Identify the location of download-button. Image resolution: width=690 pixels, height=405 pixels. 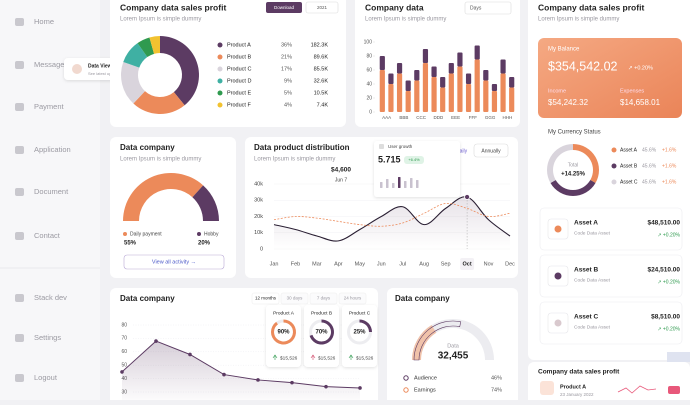
(284, 7).